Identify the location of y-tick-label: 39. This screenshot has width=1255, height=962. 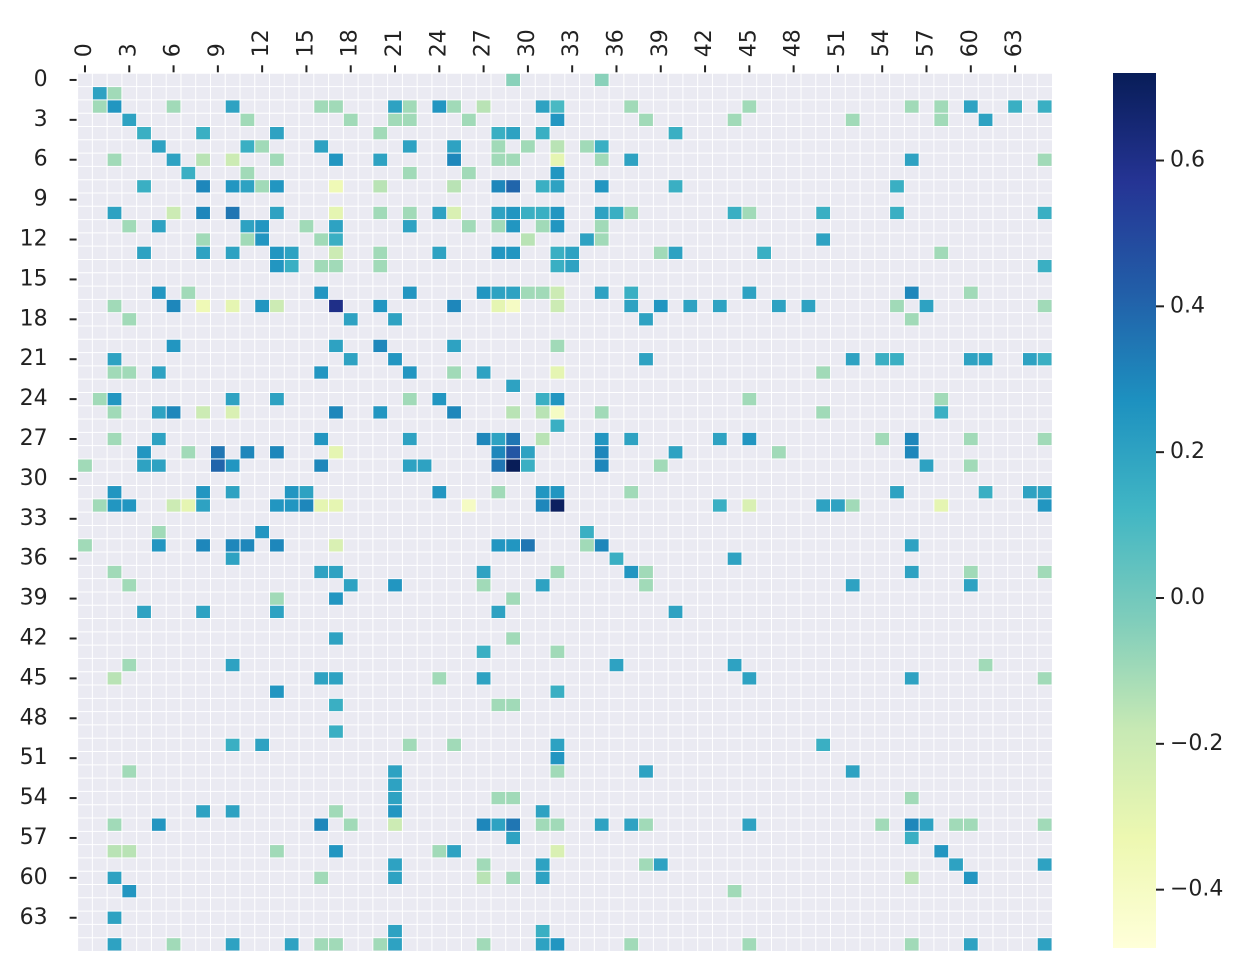
(34, 598).